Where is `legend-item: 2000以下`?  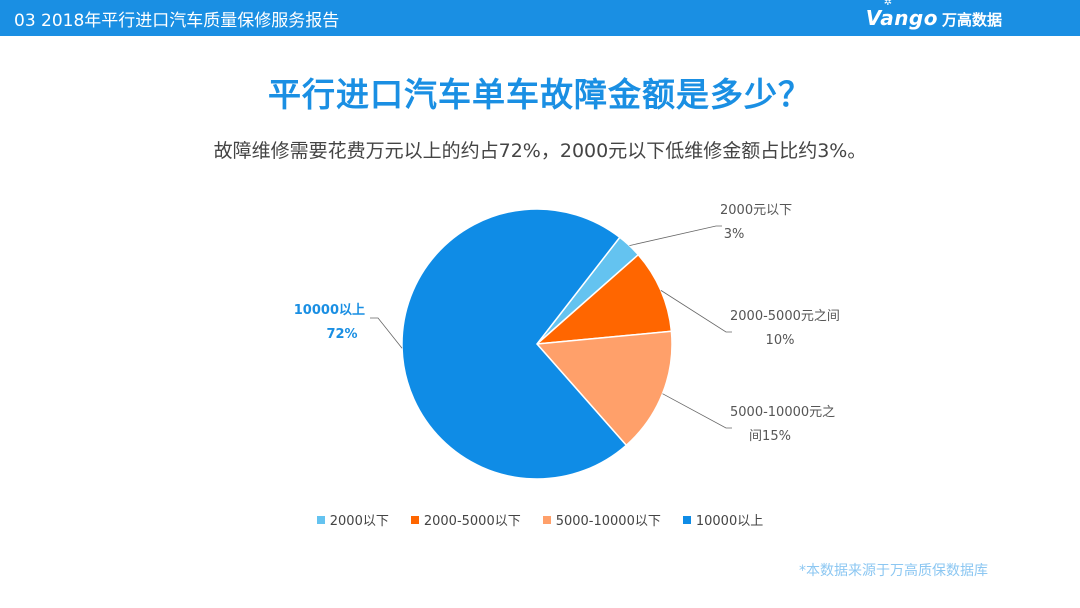 legend-item: 2000以下 is located at coordinates (352, 519).